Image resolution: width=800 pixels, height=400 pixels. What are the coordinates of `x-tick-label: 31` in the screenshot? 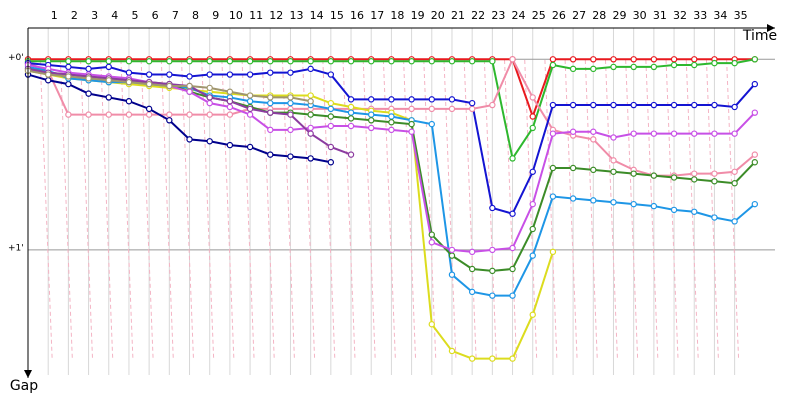 It's located at (660, 15).